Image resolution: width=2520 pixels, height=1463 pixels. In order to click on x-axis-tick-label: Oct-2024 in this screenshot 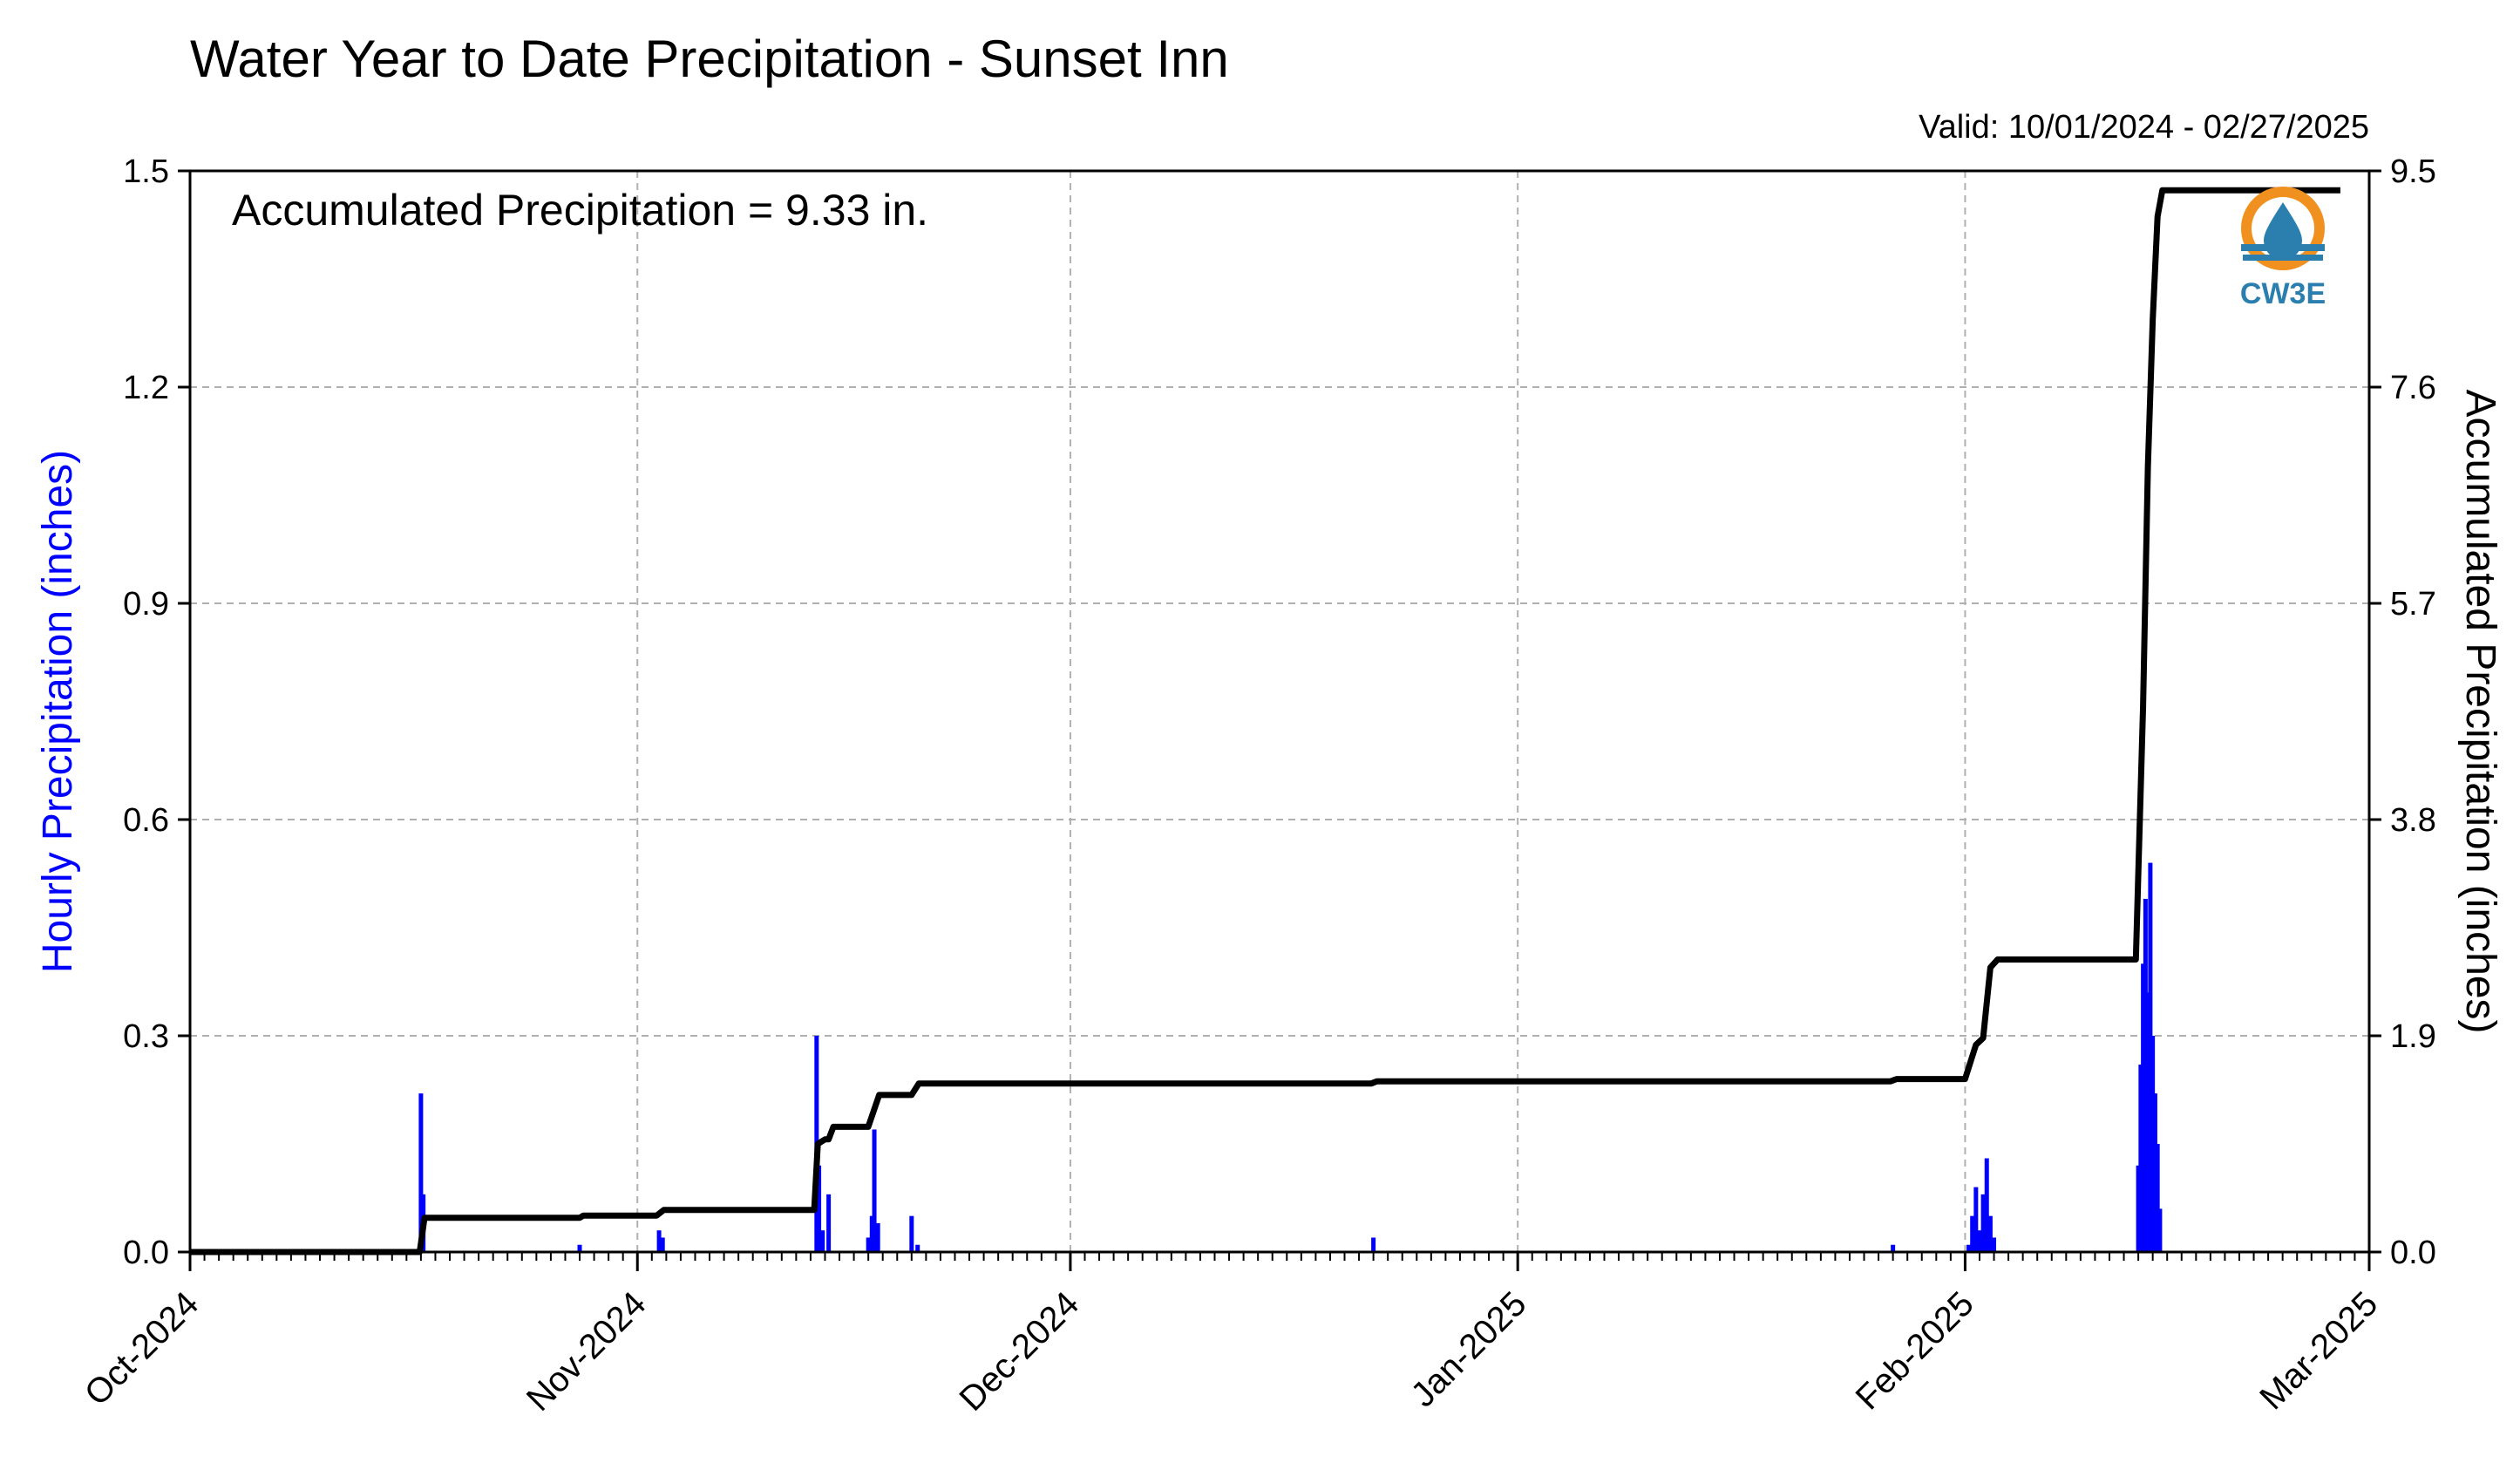, I will do `click(142, 1348)`.